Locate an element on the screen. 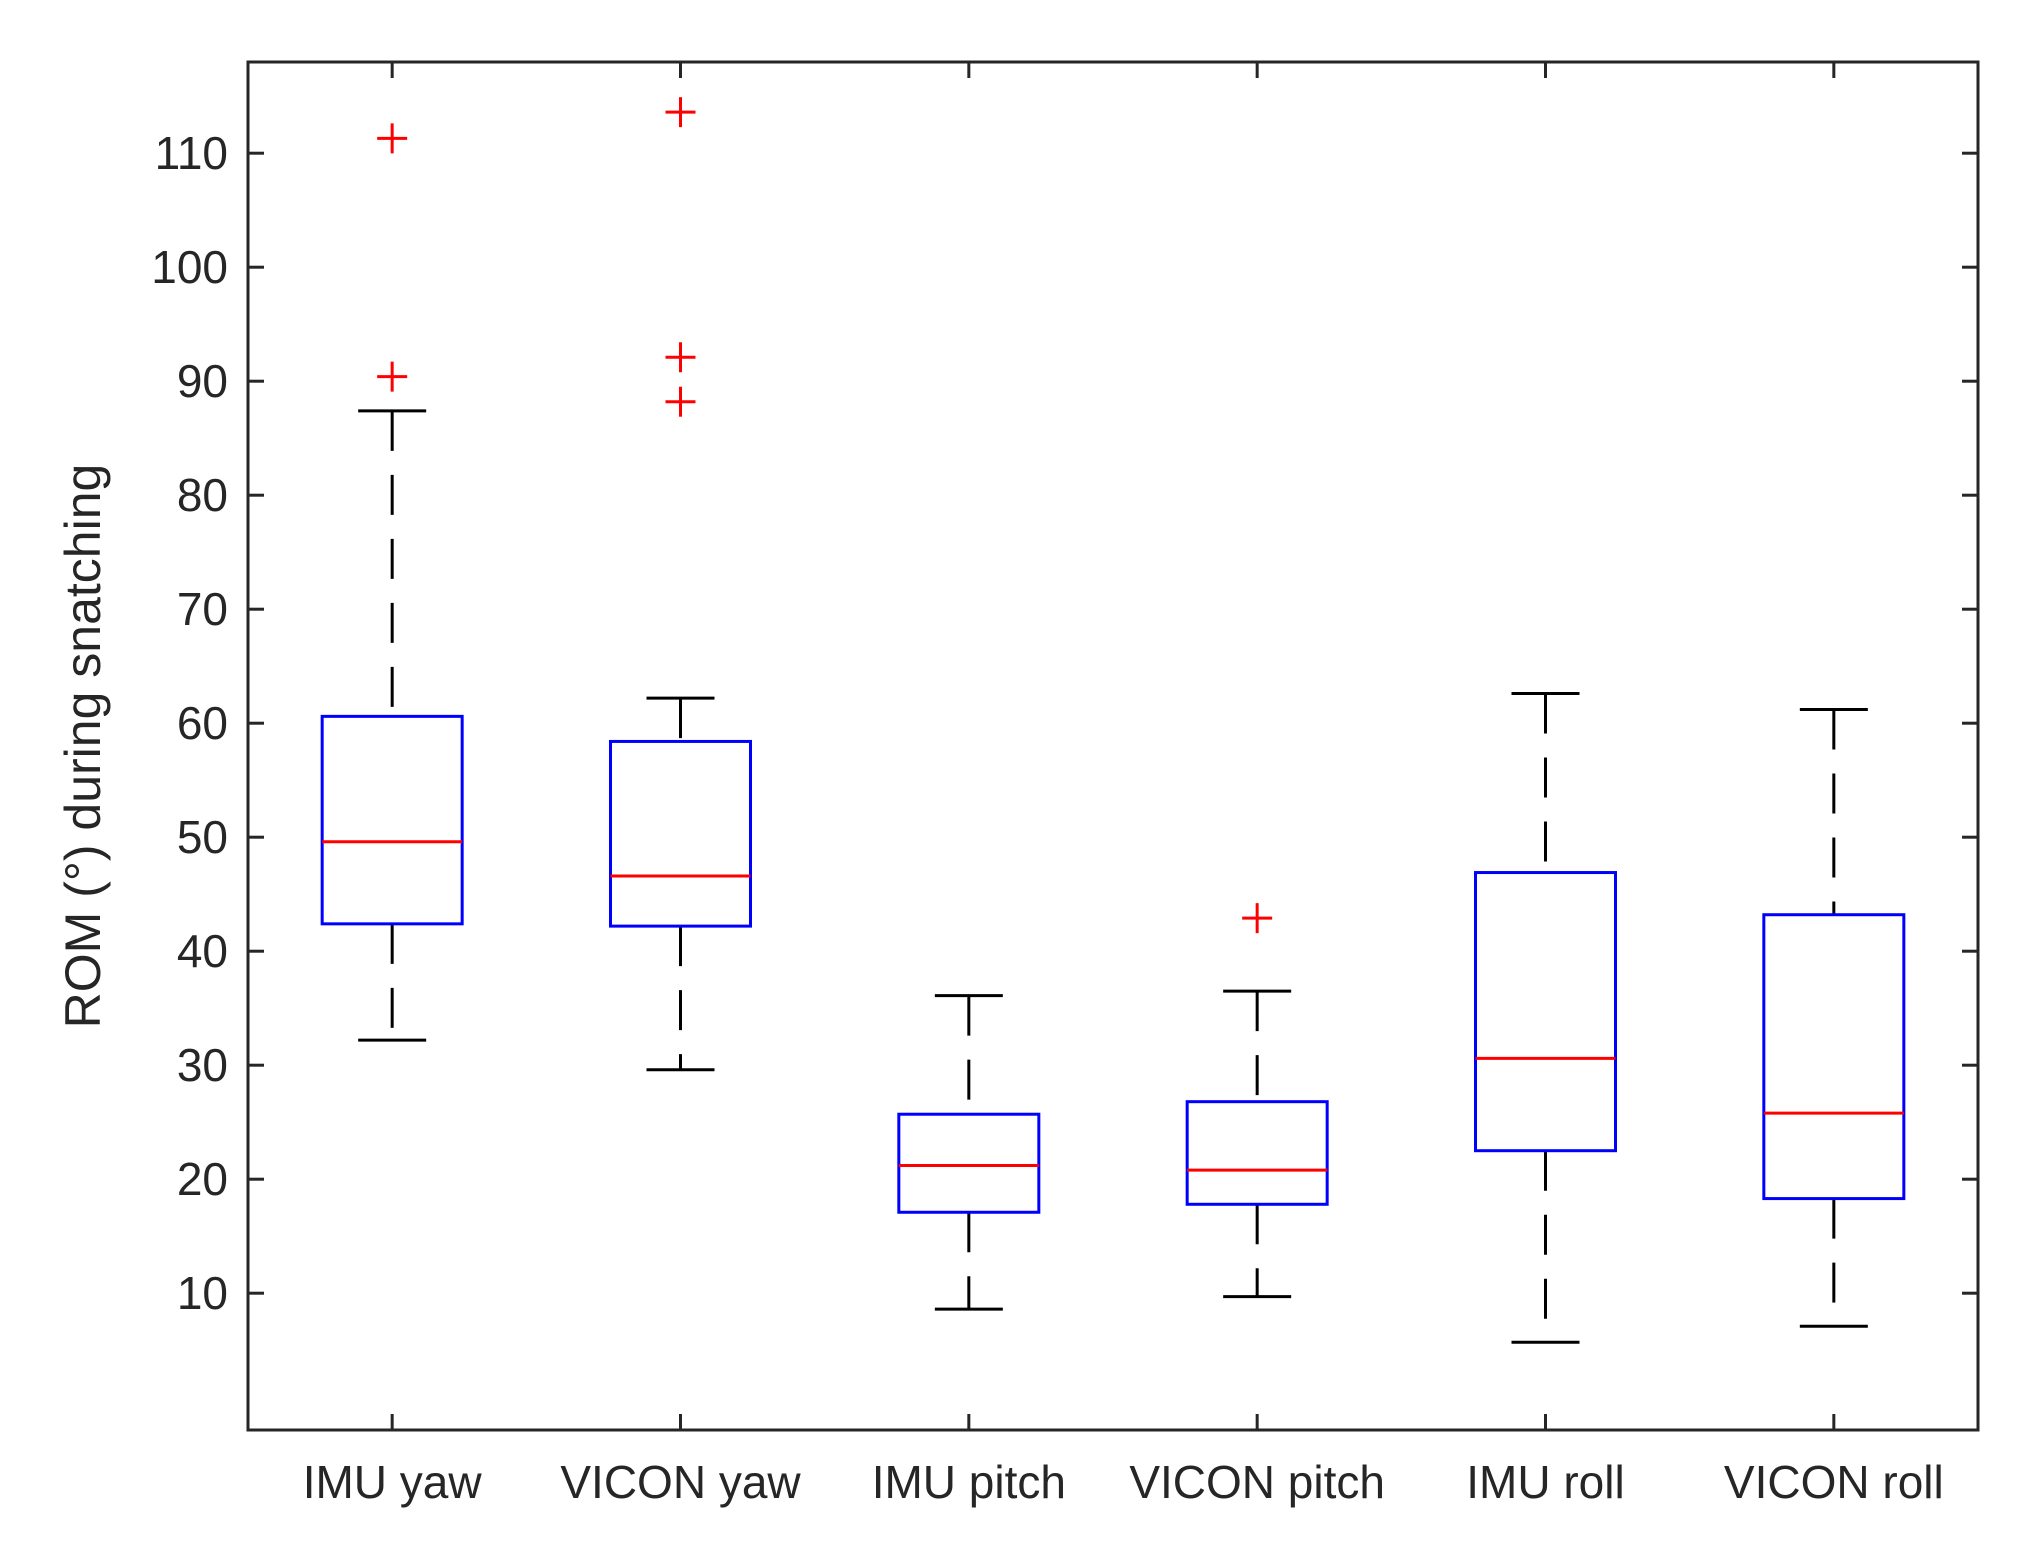 This screenshot has width=2020, height=1552. x-category-label: VICON yaw is located at coordinates (680, 1482).